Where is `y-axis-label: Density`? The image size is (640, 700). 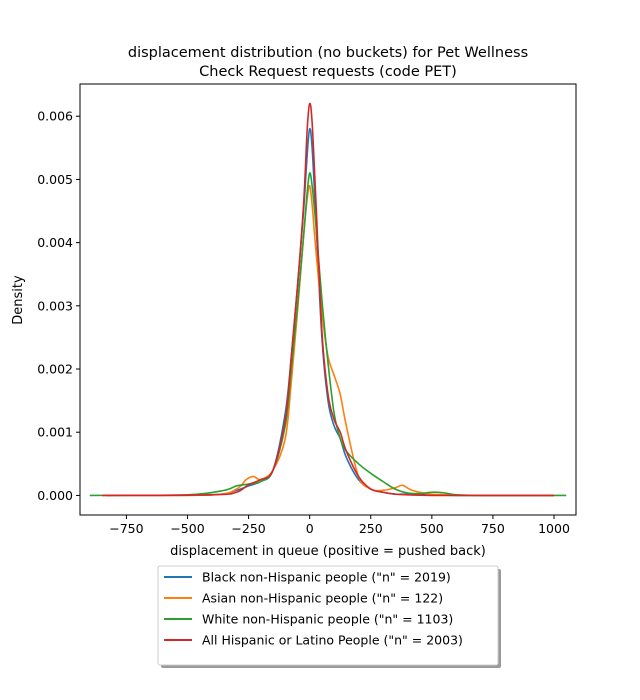 y-axis-label: Density is located at coordinates (18, 300).